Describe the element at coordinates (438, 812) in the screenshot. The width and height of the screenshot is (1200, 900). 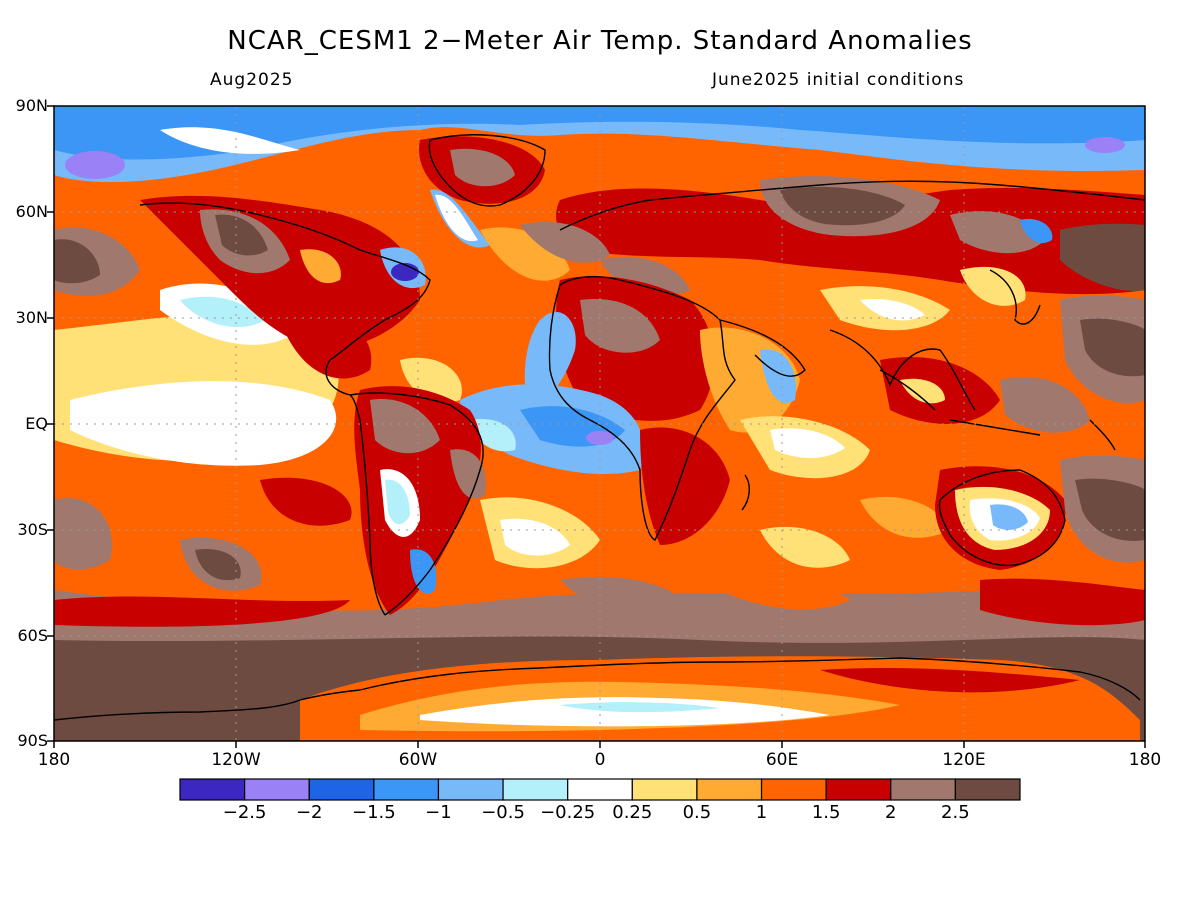
I see `colorbar-label: −1` at that location.